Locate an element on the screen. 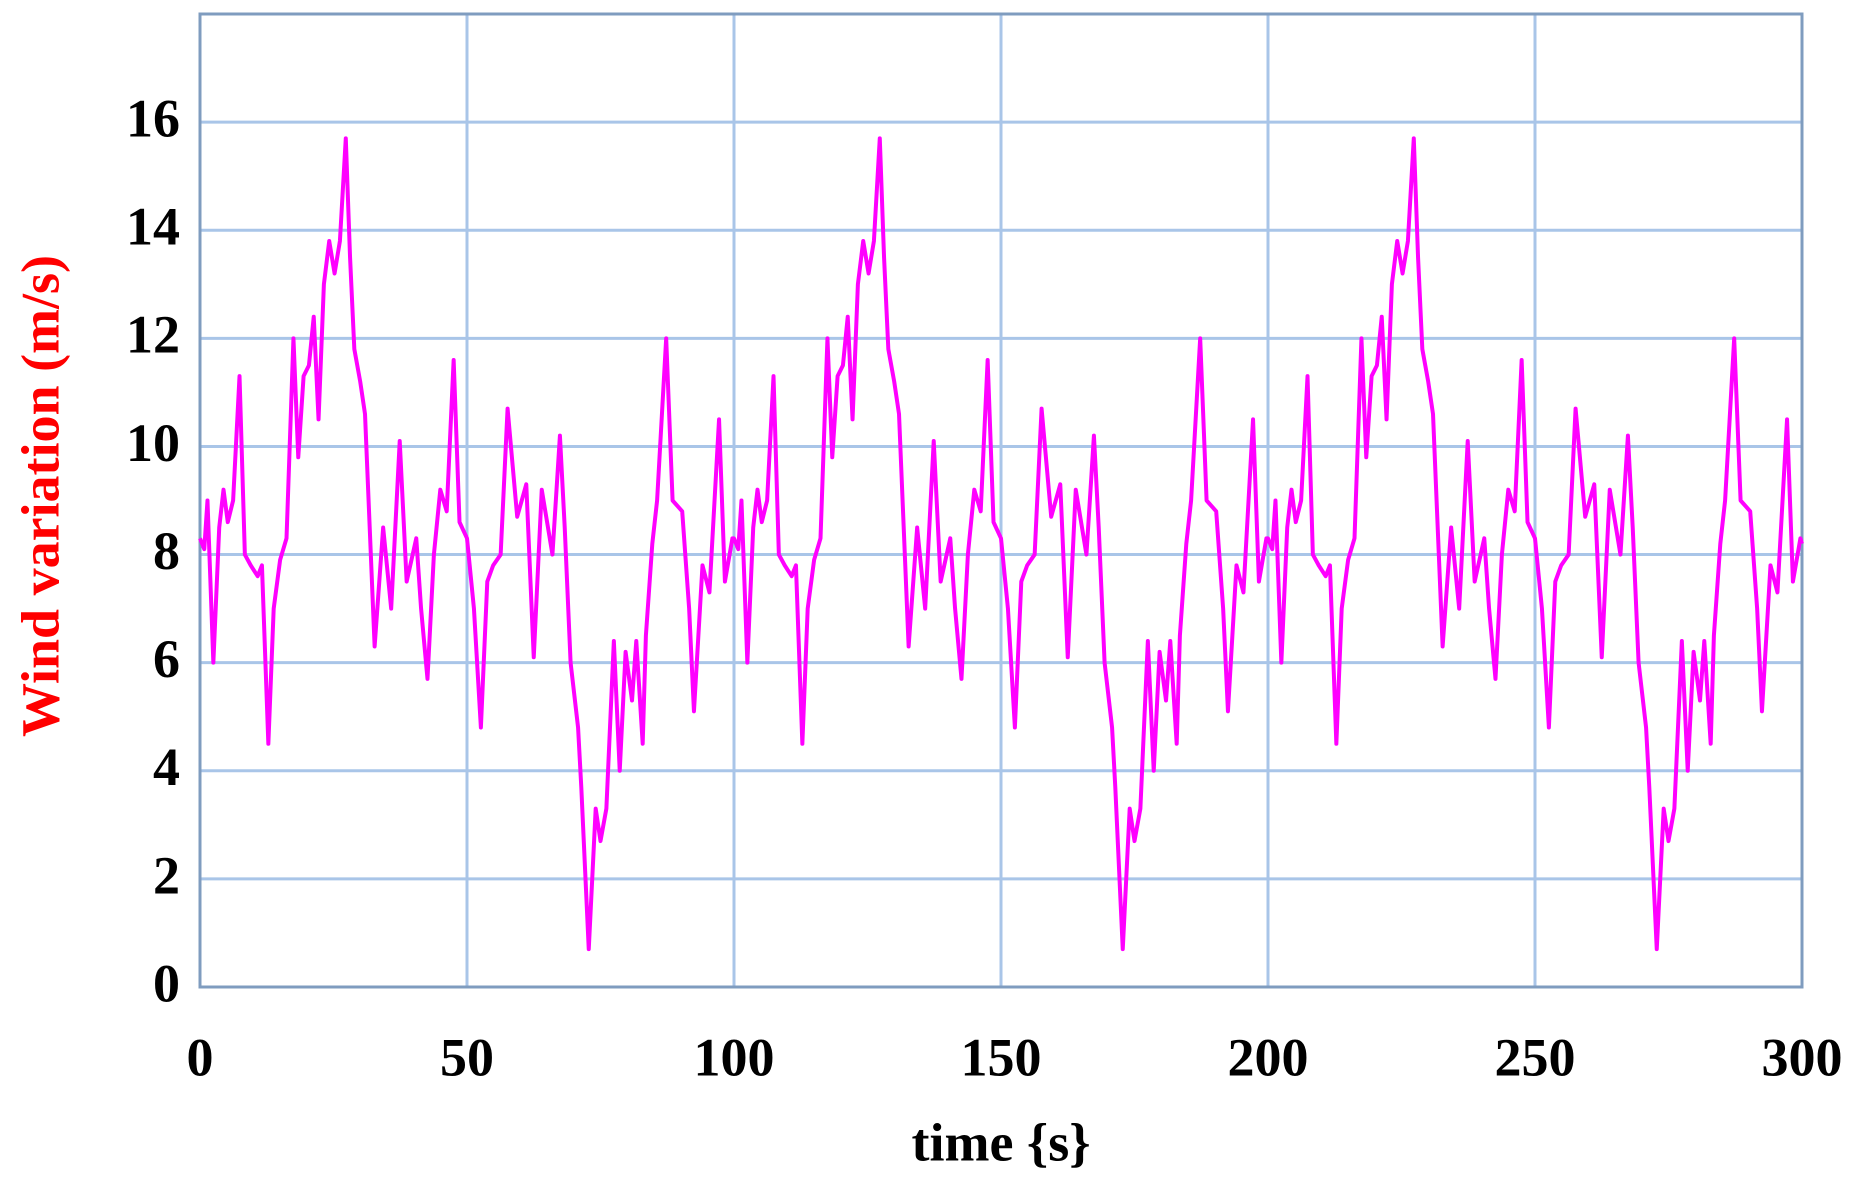 This screenshot has width=1866, height=1193. y-tick-label: 4 is located at coordinates (166, 767).